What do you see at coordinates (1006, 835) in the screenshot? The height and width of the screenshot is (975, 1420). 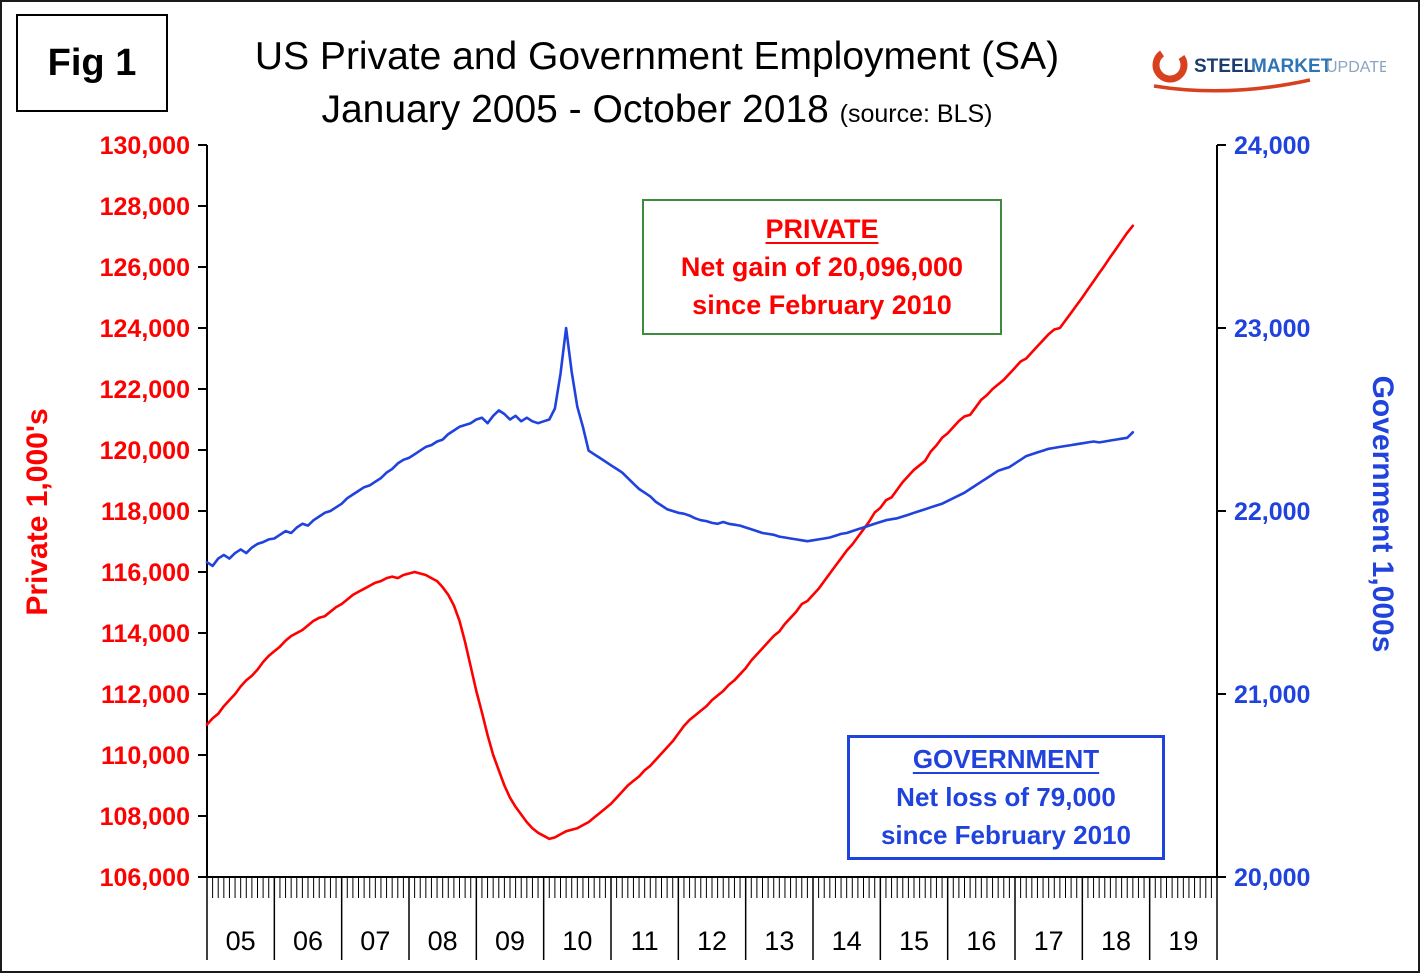 I see `government-annotation-line2: since February 2010` at bounding box center [1006, 835].